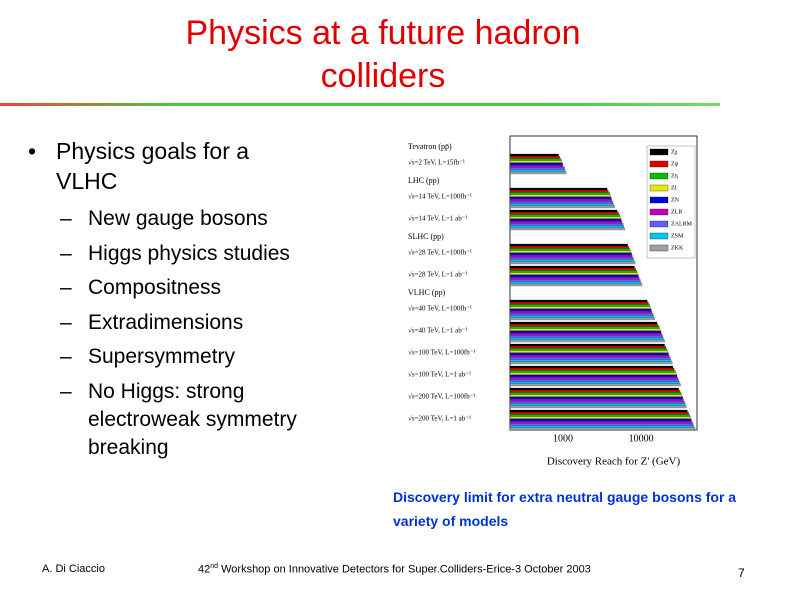 This screenshot has height=595, width=794. What do you see at coordinates (155, 287) in the screenshot?
I see `sub-line: Compositness` at bounding box center [155, 287].